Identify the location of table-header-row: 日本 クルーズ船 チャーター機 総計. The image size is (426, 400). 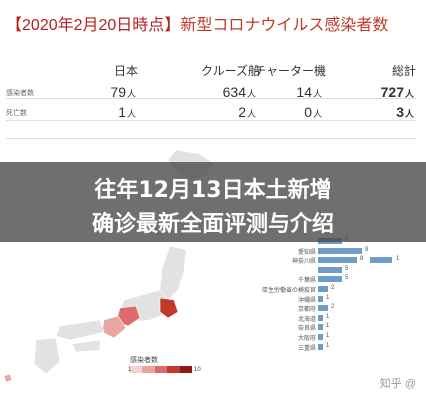
(213, 69).